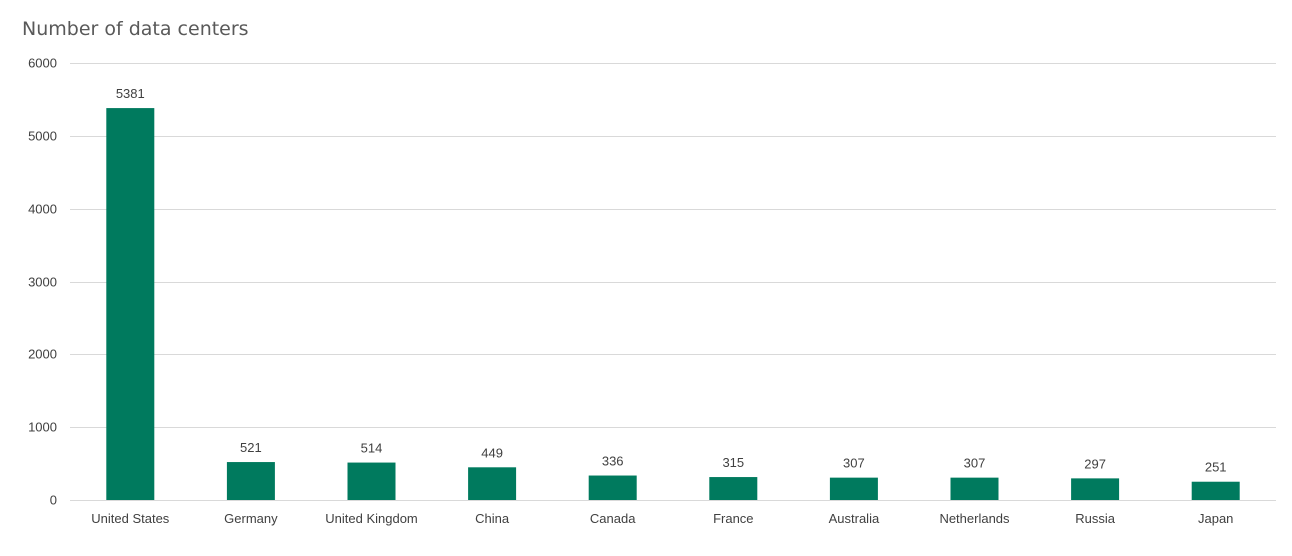  Describe the element at coordinates (613, 518) in the screenshot. I see `category-label: Canada` at that location.